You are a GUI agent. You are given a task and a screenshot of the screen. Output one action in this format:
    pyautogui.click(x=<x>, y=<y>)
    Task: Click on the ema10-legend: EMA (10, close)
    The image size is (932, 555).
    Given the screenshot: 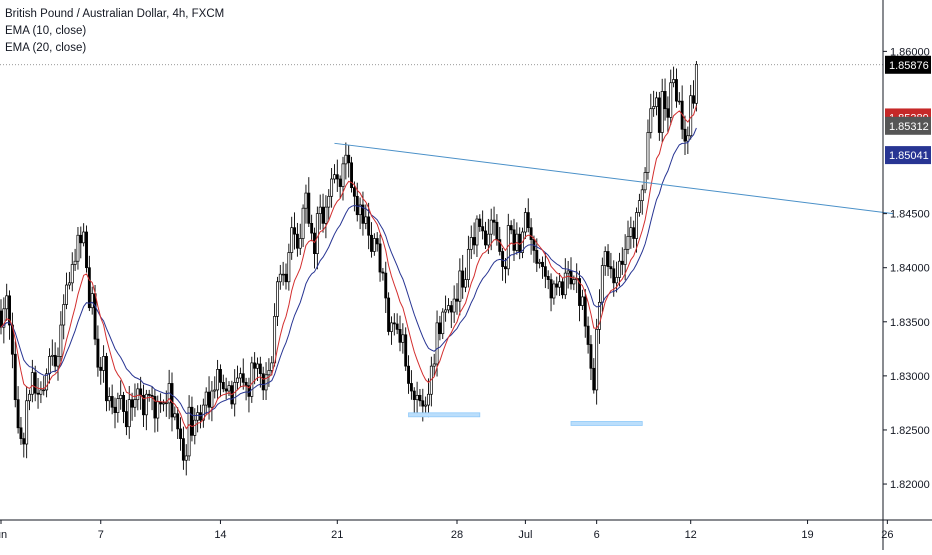 What is the action you would take?
    pyautogui.click(x=46, y=31)
    